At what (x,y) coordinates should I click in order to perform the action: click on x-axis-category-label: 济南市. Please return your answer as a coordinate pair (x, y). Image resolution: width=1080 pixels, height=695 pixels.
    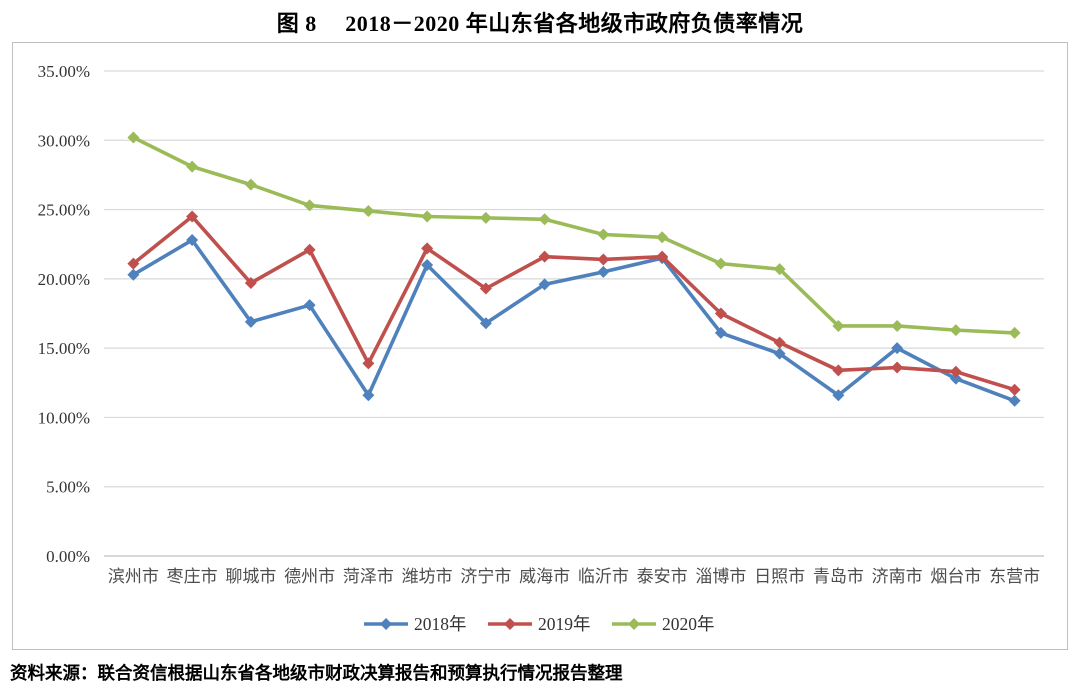
    Looking at the image, I should click on (897, 576).